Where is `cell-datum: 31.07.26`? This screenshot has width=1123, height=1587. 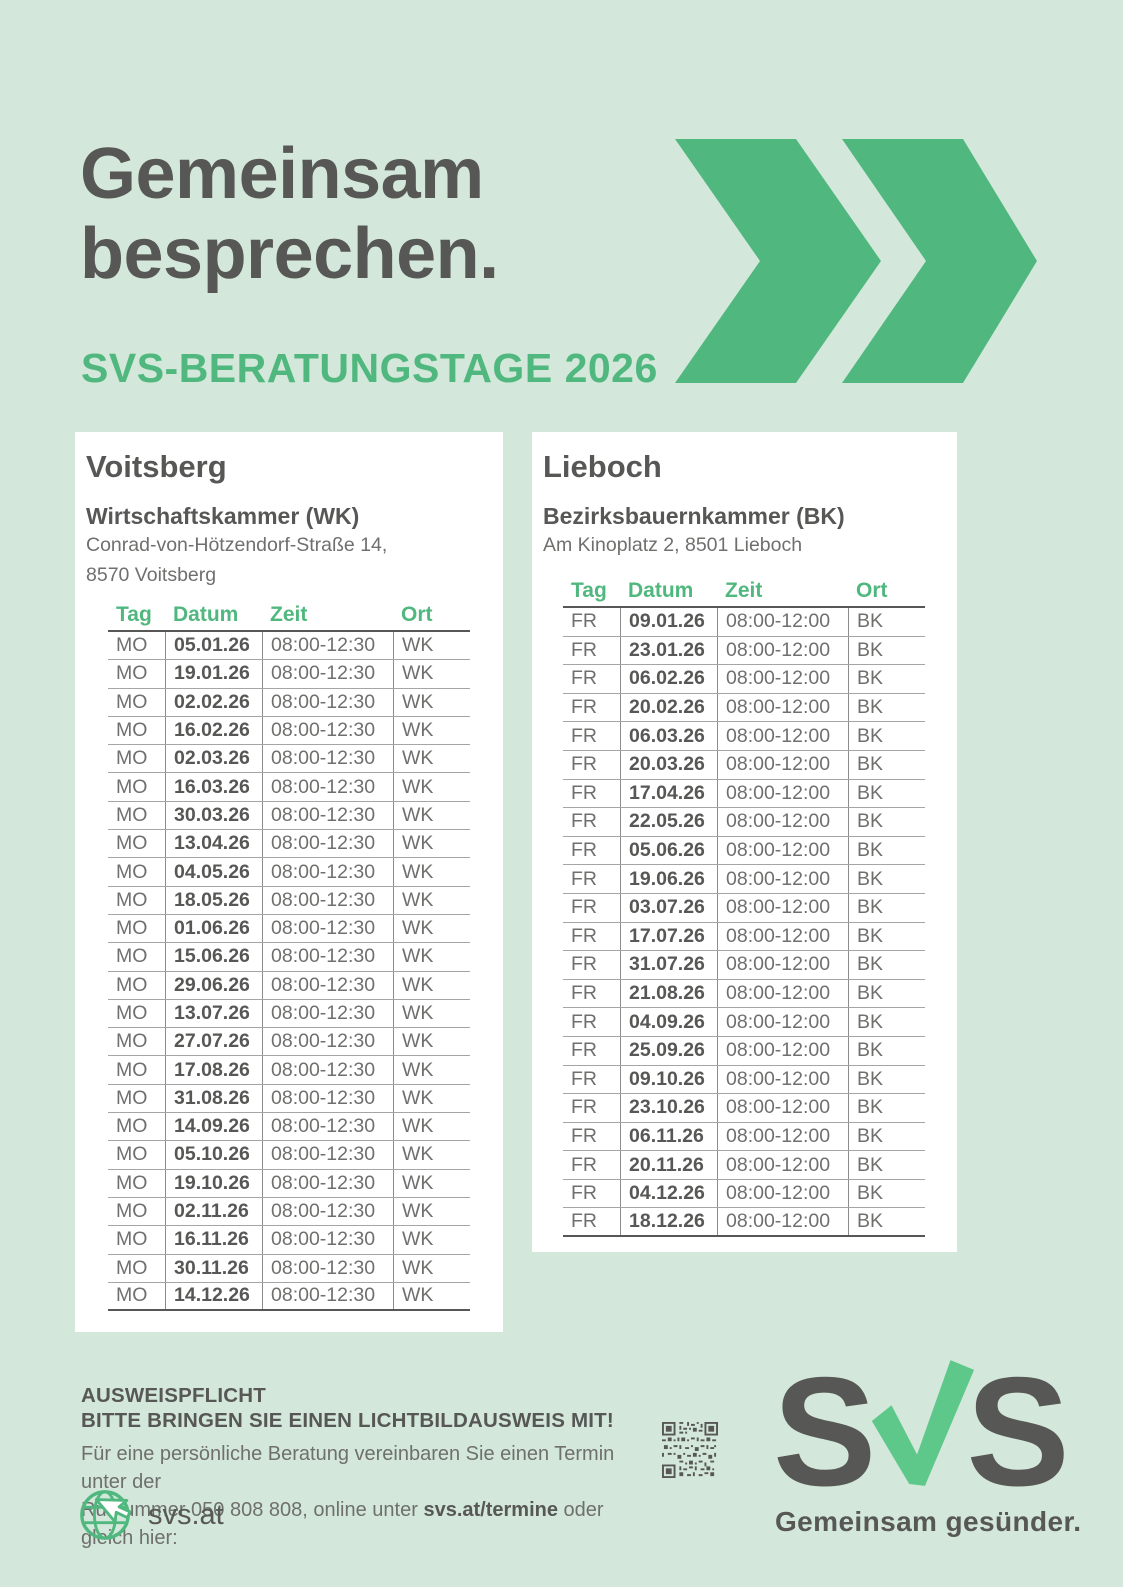 cell-datum: 31.07.26 is located at coordinates (668, 965).